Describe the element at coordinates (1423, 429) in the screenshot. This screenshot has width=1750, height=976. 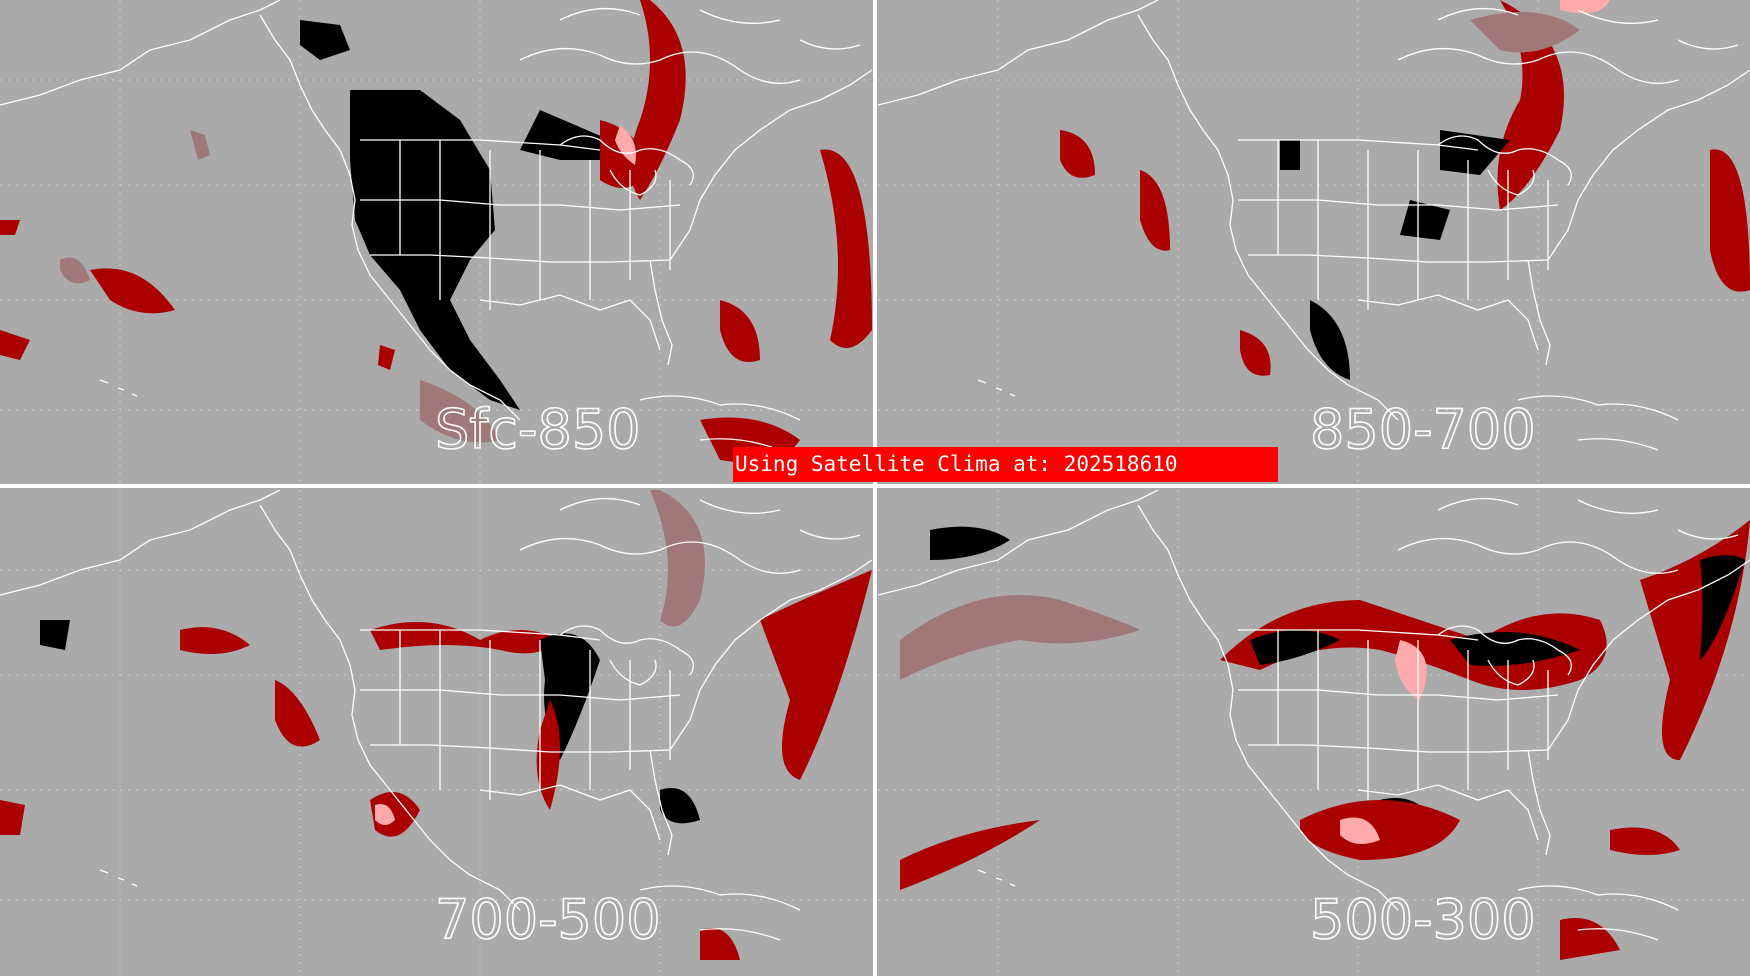
I see `panel-title-850-700: 850-700` at that location.